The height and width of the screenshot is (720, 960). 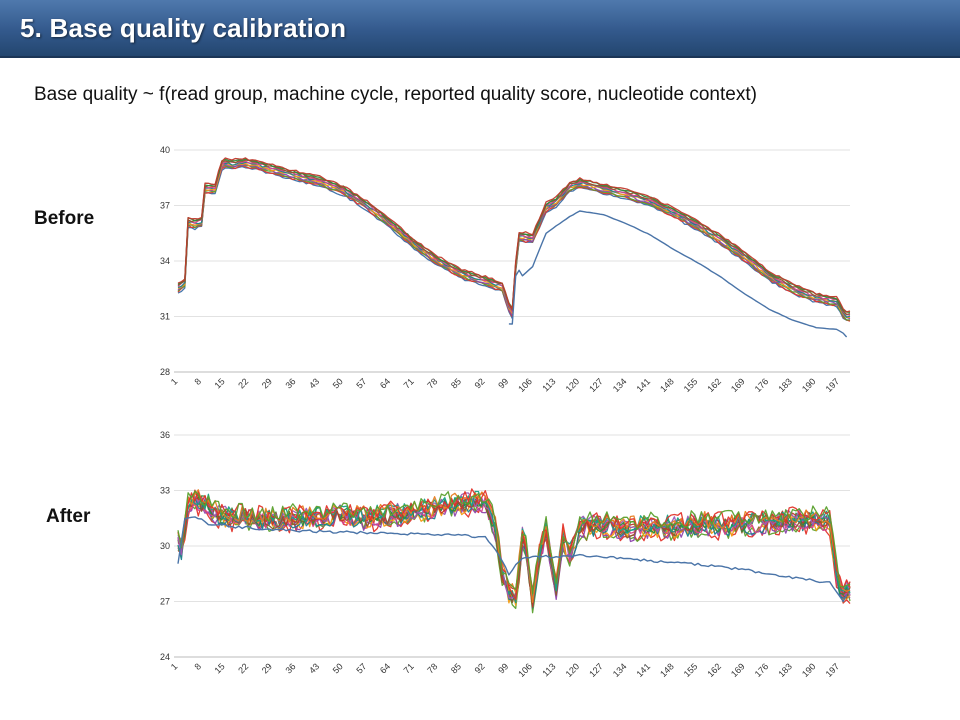 I want to click on slide-title: 5. Base quality calibration, so click(x=183, y=28).